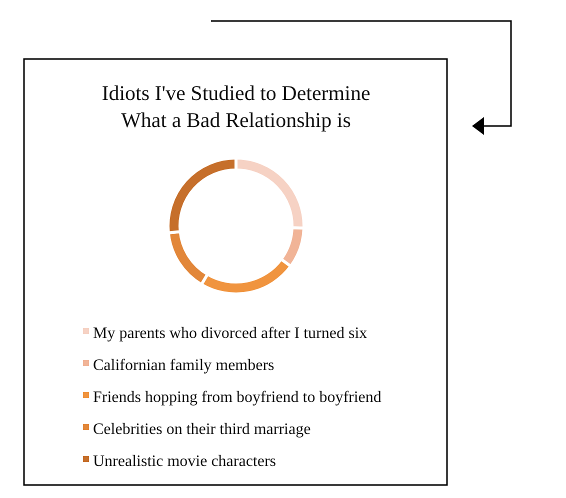 The height and width of the screenshot is (498, 566). Describe the element at coordinates (237, 397) in the screenshot. I see `legend-label: Friends hopping from boyfriend to boyfriend` at that location.